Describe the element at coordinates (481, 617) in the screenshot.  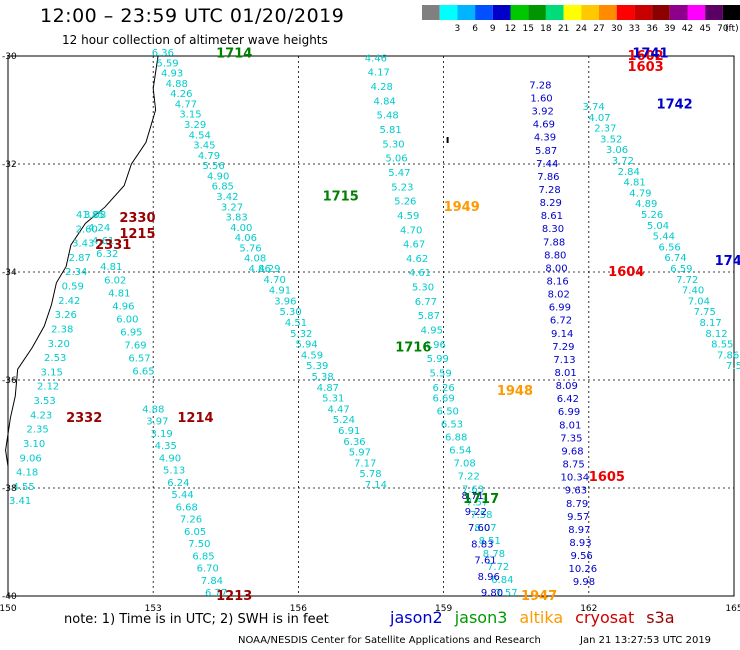
I see `legend-jason3: jason3` at that location.